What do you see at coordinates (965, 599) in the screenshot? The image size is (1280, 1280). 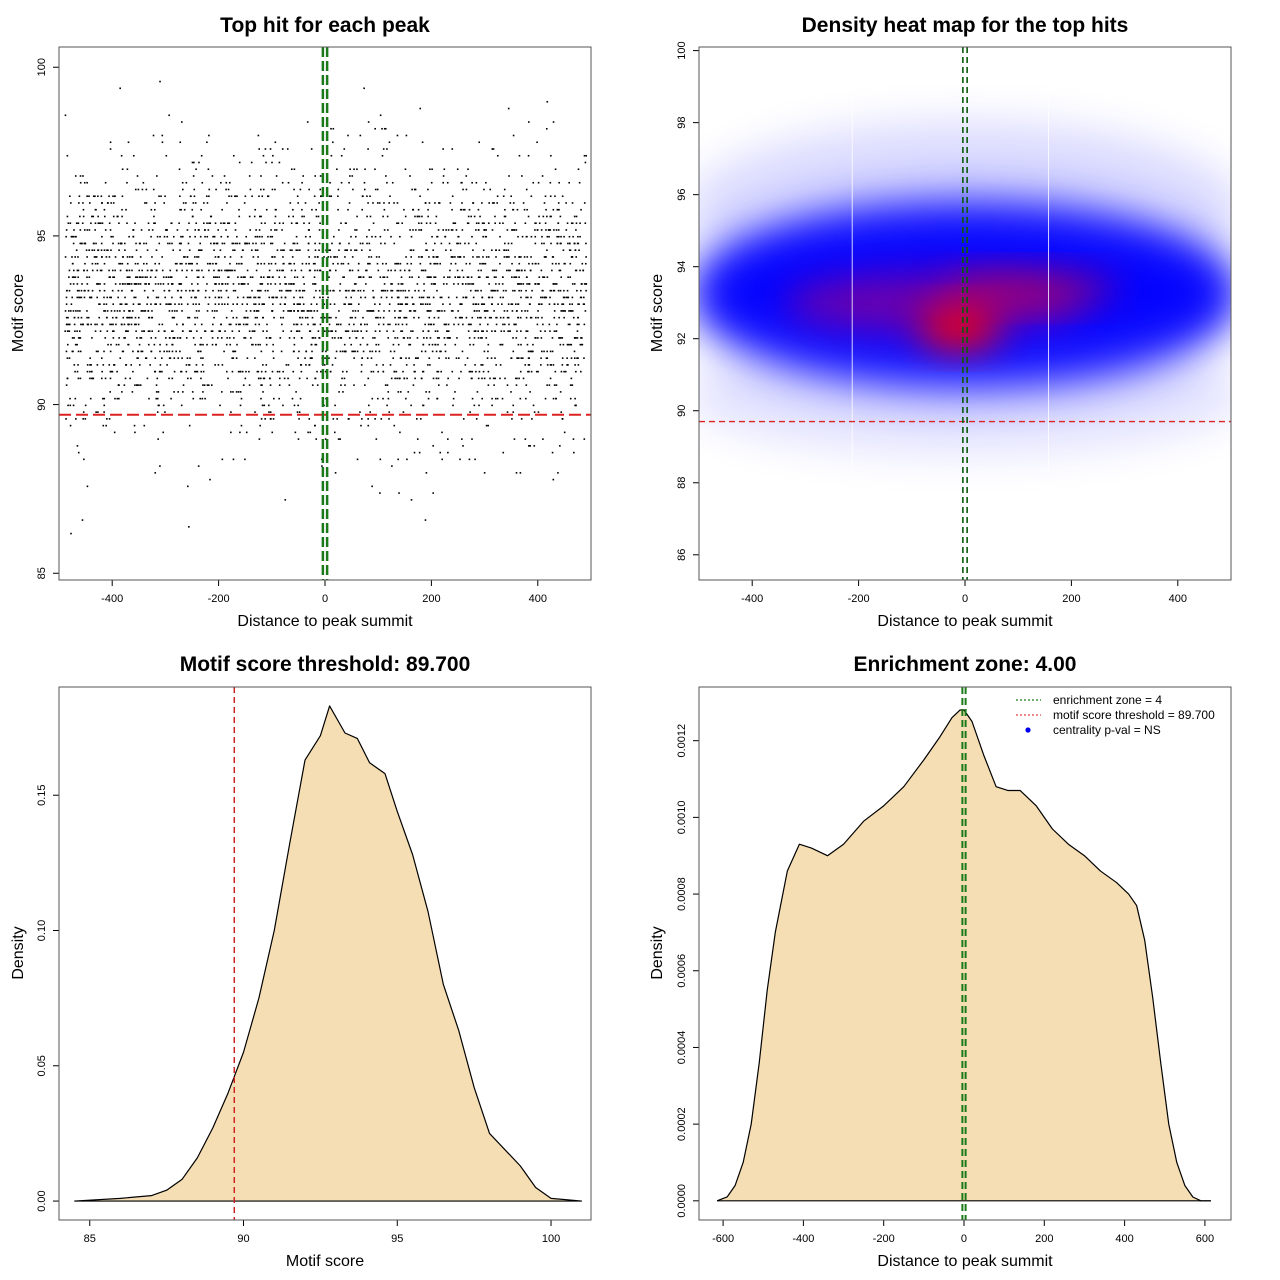 I see `heatmap-x-tick-label: 0` at bounding box center [965, 599].